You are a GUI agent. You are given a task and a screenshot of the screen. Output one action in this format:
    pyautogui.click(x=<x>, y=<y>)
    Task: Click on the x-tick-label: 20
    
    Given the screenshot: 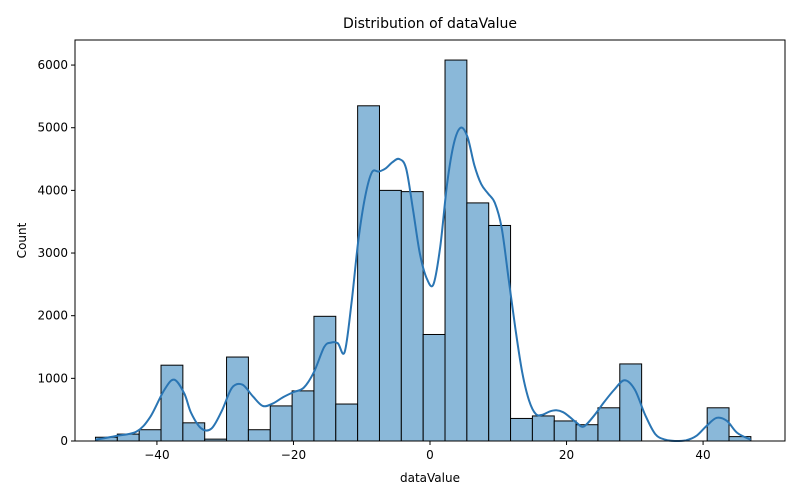 What is the action you would take?
    pyautogui.click(x=566, y=455)
    